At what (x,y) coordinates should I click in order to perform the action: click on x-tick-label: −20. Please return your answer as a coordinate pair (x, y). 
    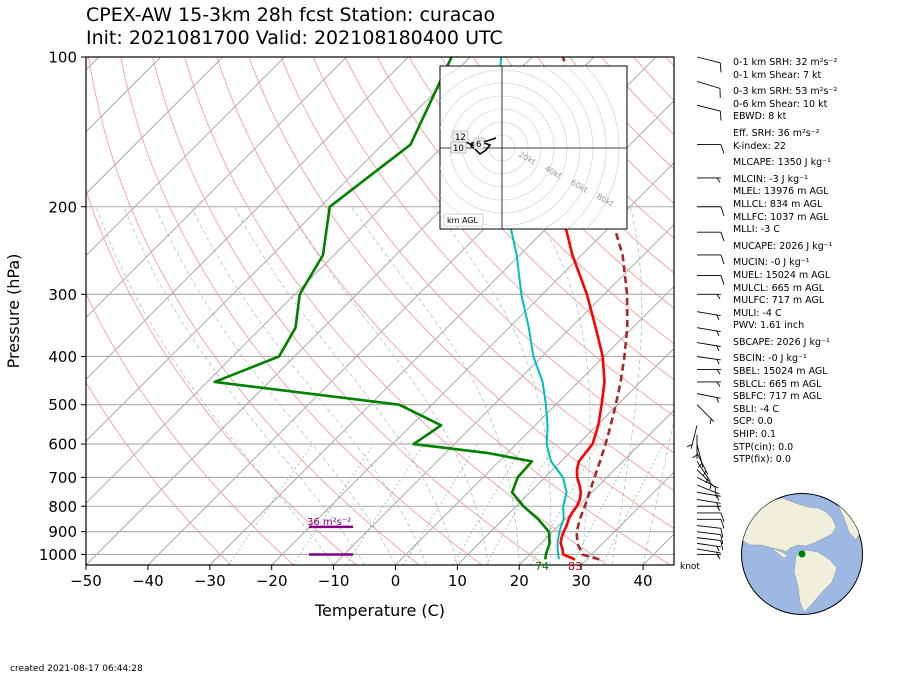
    Looking at the image, I should click on (272, 581).